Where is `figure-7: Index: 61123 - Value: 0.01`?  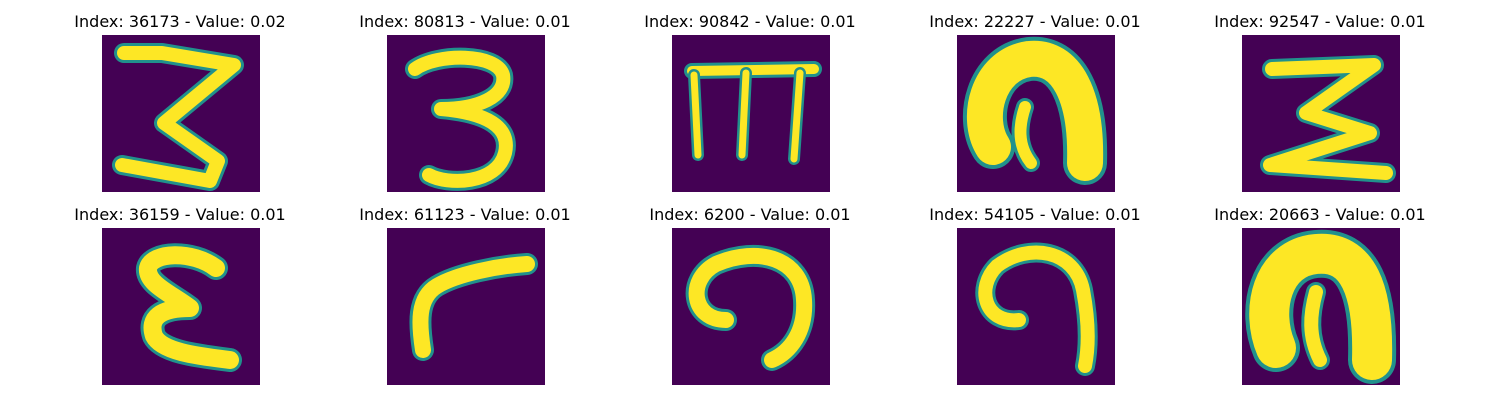 figure-7: Index: 61123 - Value: 0.01 is located at coordinates (465, 295).